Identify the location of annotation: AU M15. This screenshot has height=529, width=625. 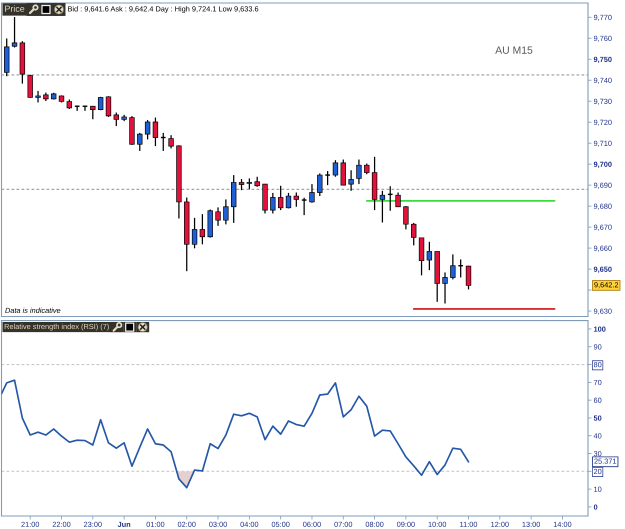
(513, 50).